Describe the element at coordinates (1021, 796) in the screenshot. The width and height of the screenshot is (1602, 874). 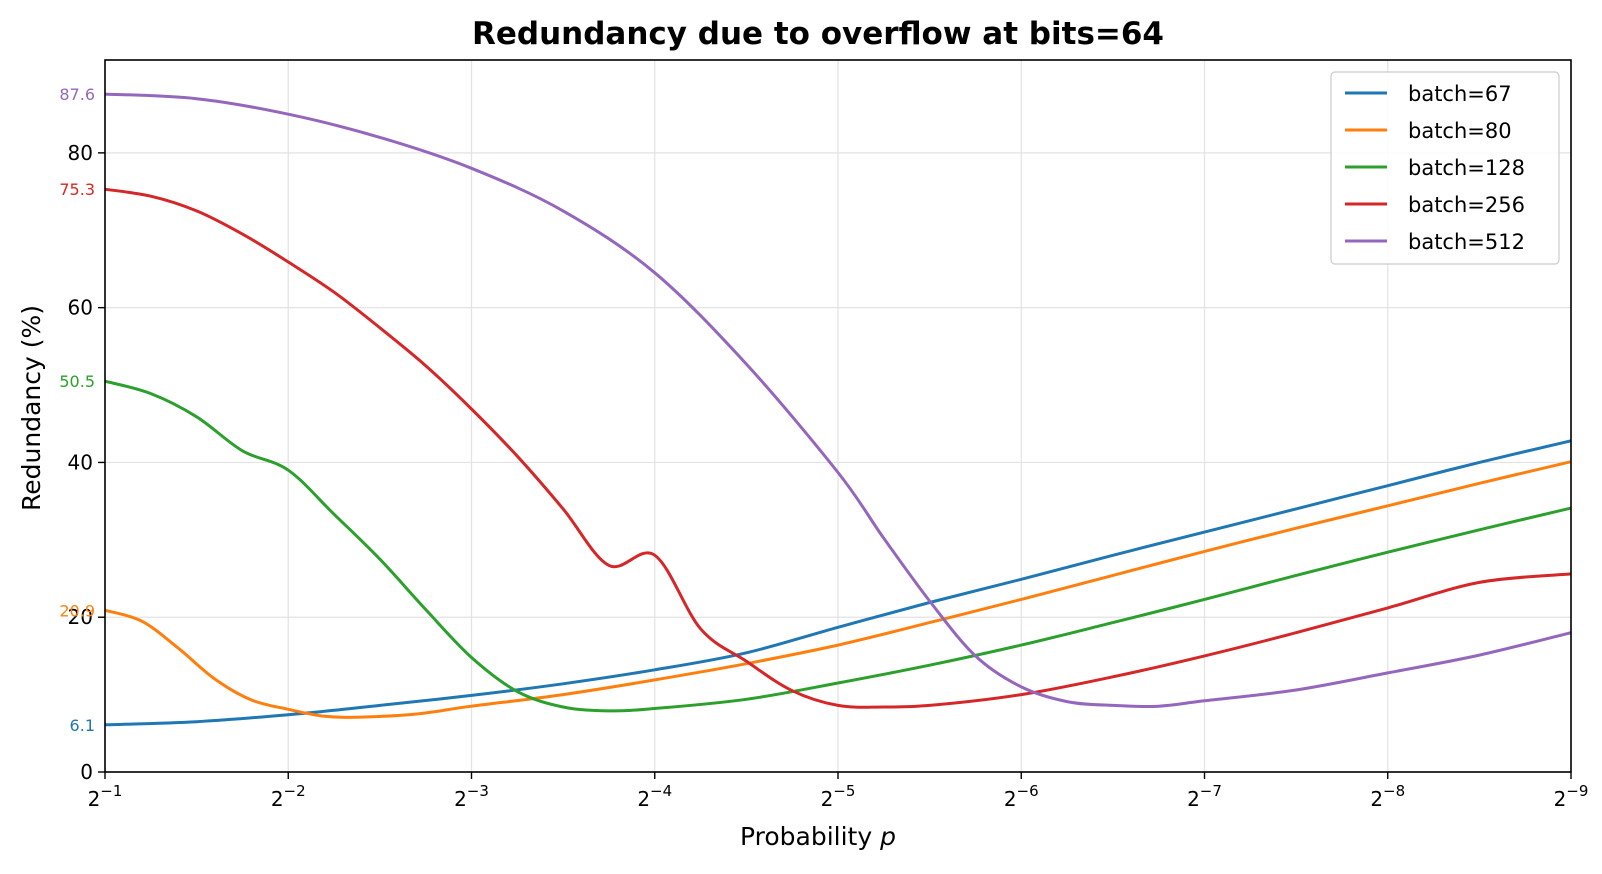
I see `x-tick-label: 2−6` at that location.